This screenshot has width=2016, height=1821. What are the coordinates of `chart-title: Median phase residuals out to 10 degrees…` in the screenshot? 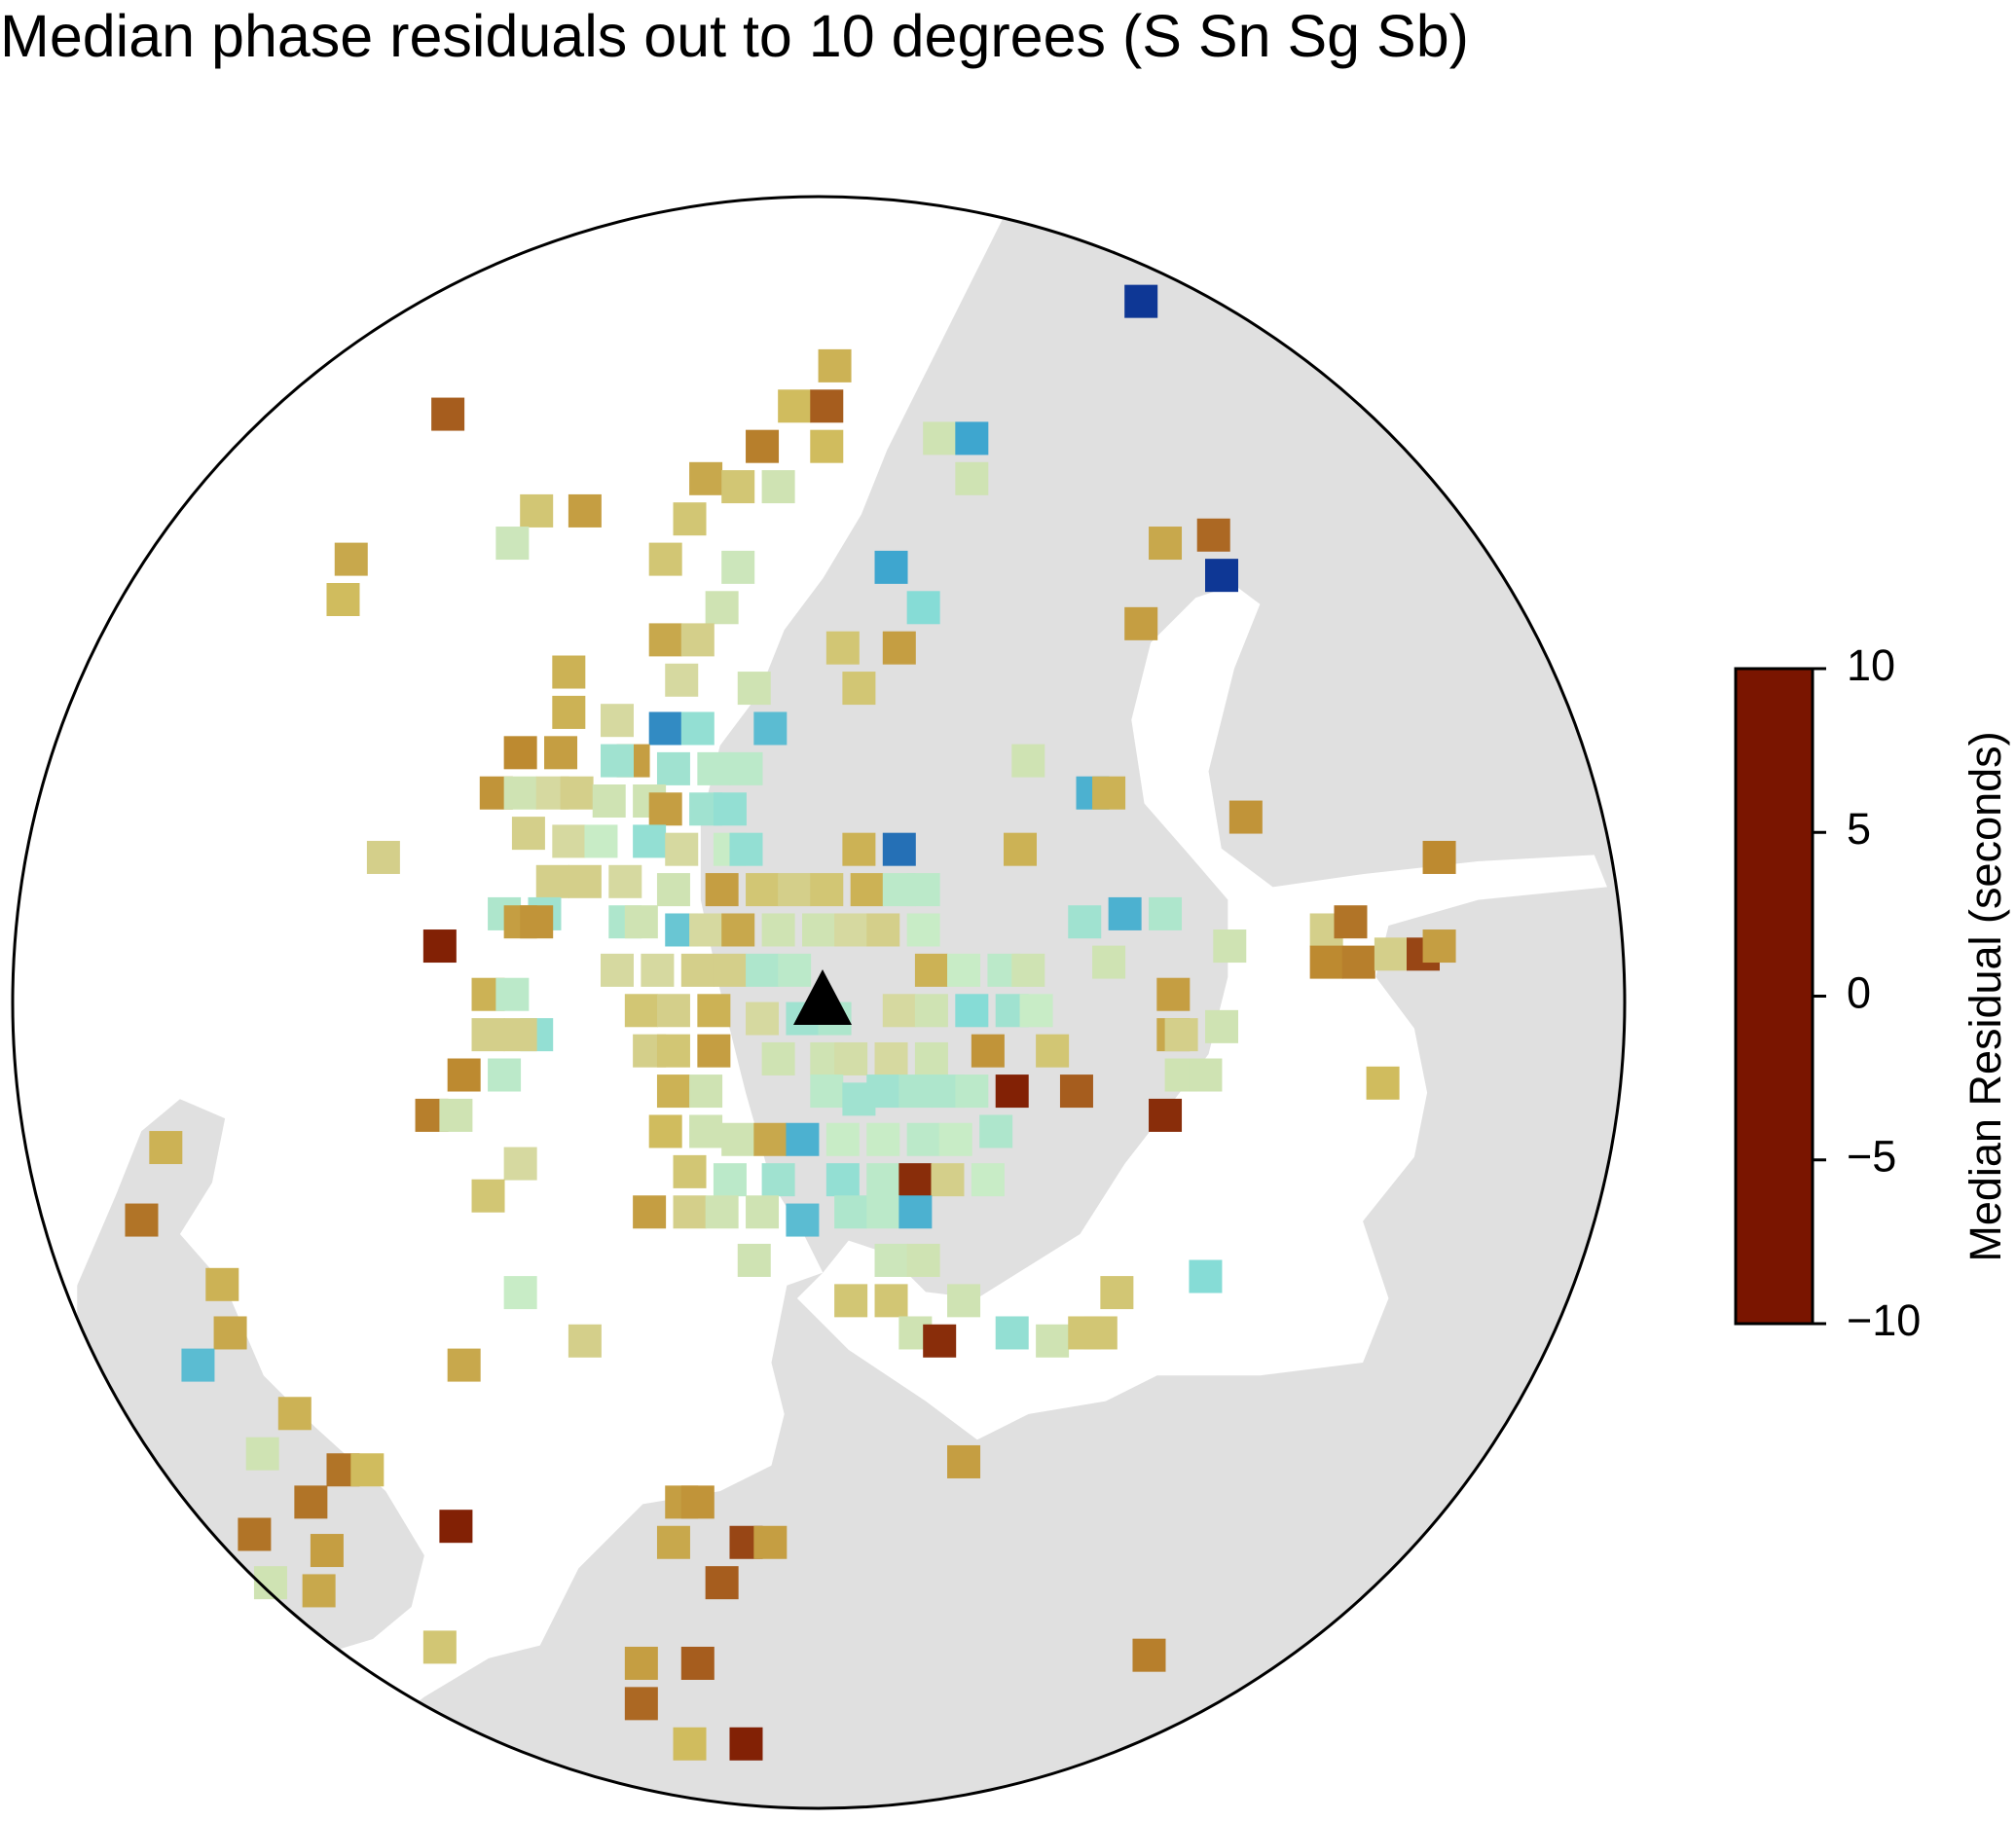 It's located at (734, 36).